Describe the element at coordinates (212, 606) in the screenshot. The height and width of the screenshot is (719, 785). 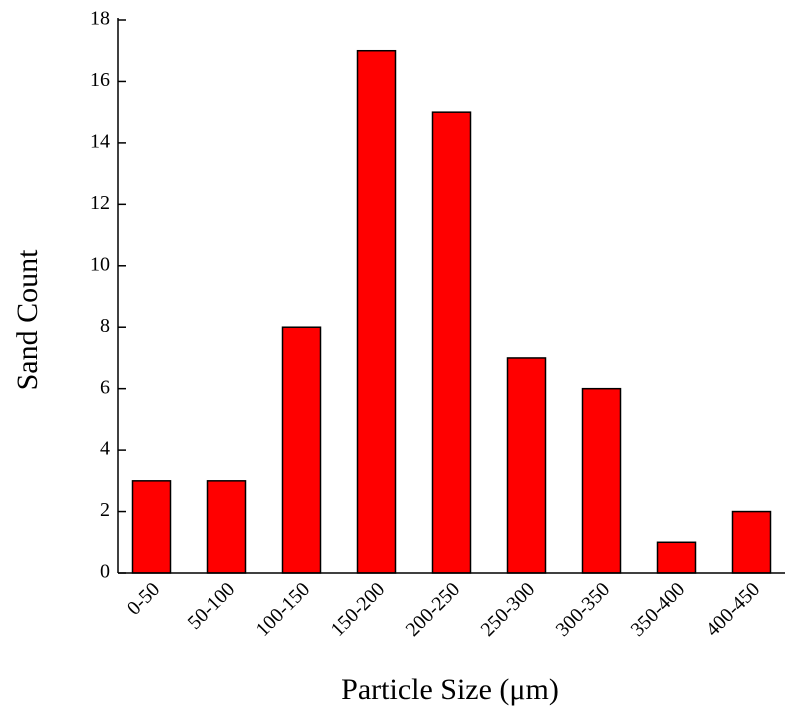
I see `x-tick-label: 50-100` at that location.